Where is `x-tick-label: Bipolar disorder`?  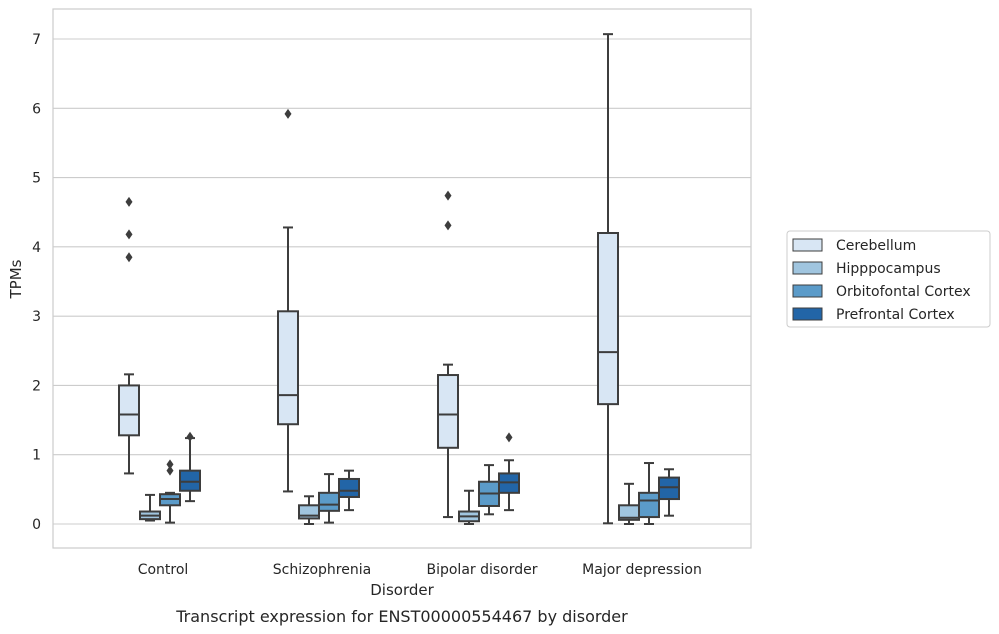
x-tick-label: Bipolar disorder is located at coordinates (481, 570).